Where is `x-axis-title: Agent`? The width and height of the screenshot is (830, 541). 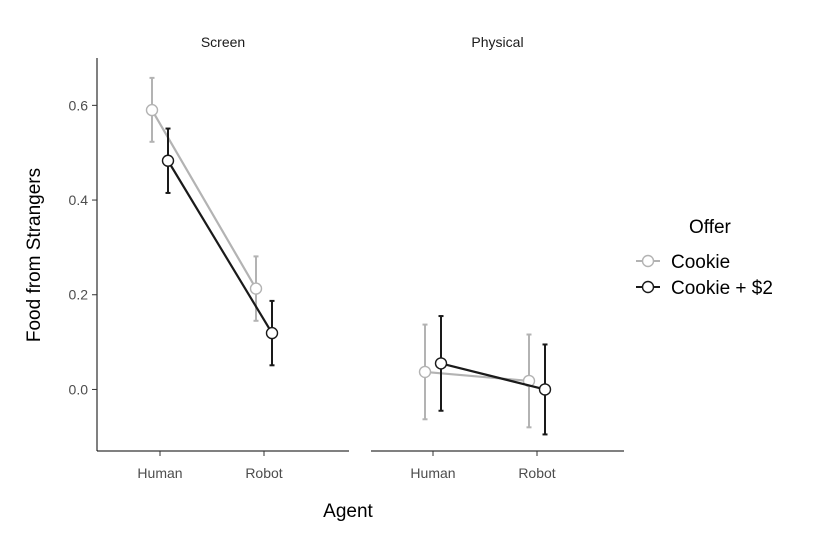 x-axis-title: Agent is located at coordinates (348, 511).